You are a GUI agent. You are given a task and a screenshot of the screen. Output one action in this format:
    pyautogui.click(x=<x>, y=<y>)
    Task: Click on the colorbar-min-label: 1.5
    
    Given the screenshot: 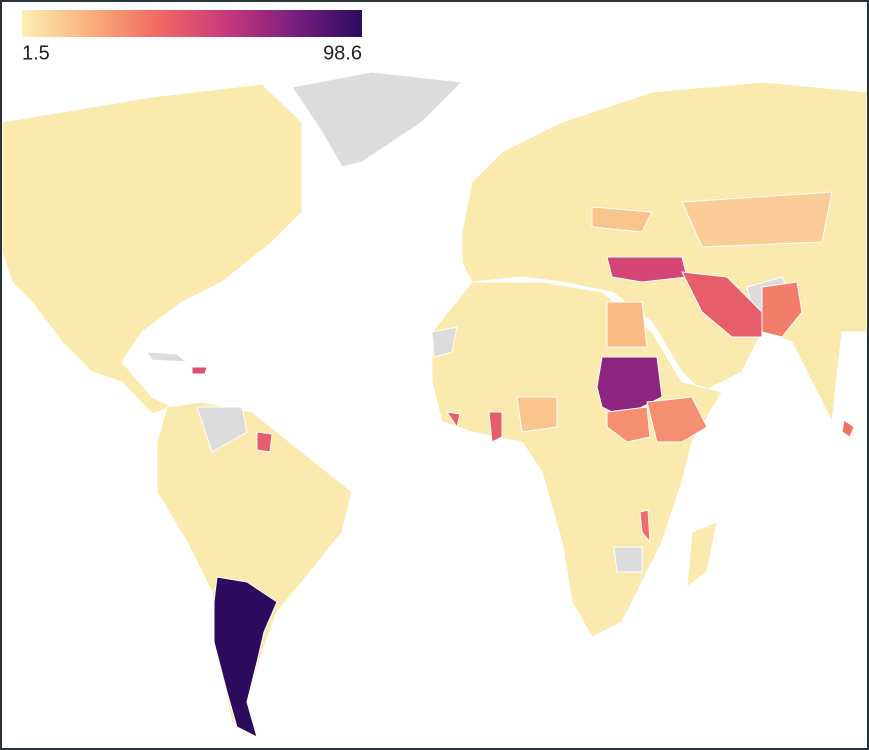 What is the action you would take?
    pyautogui.click(x=36, y=53)
    